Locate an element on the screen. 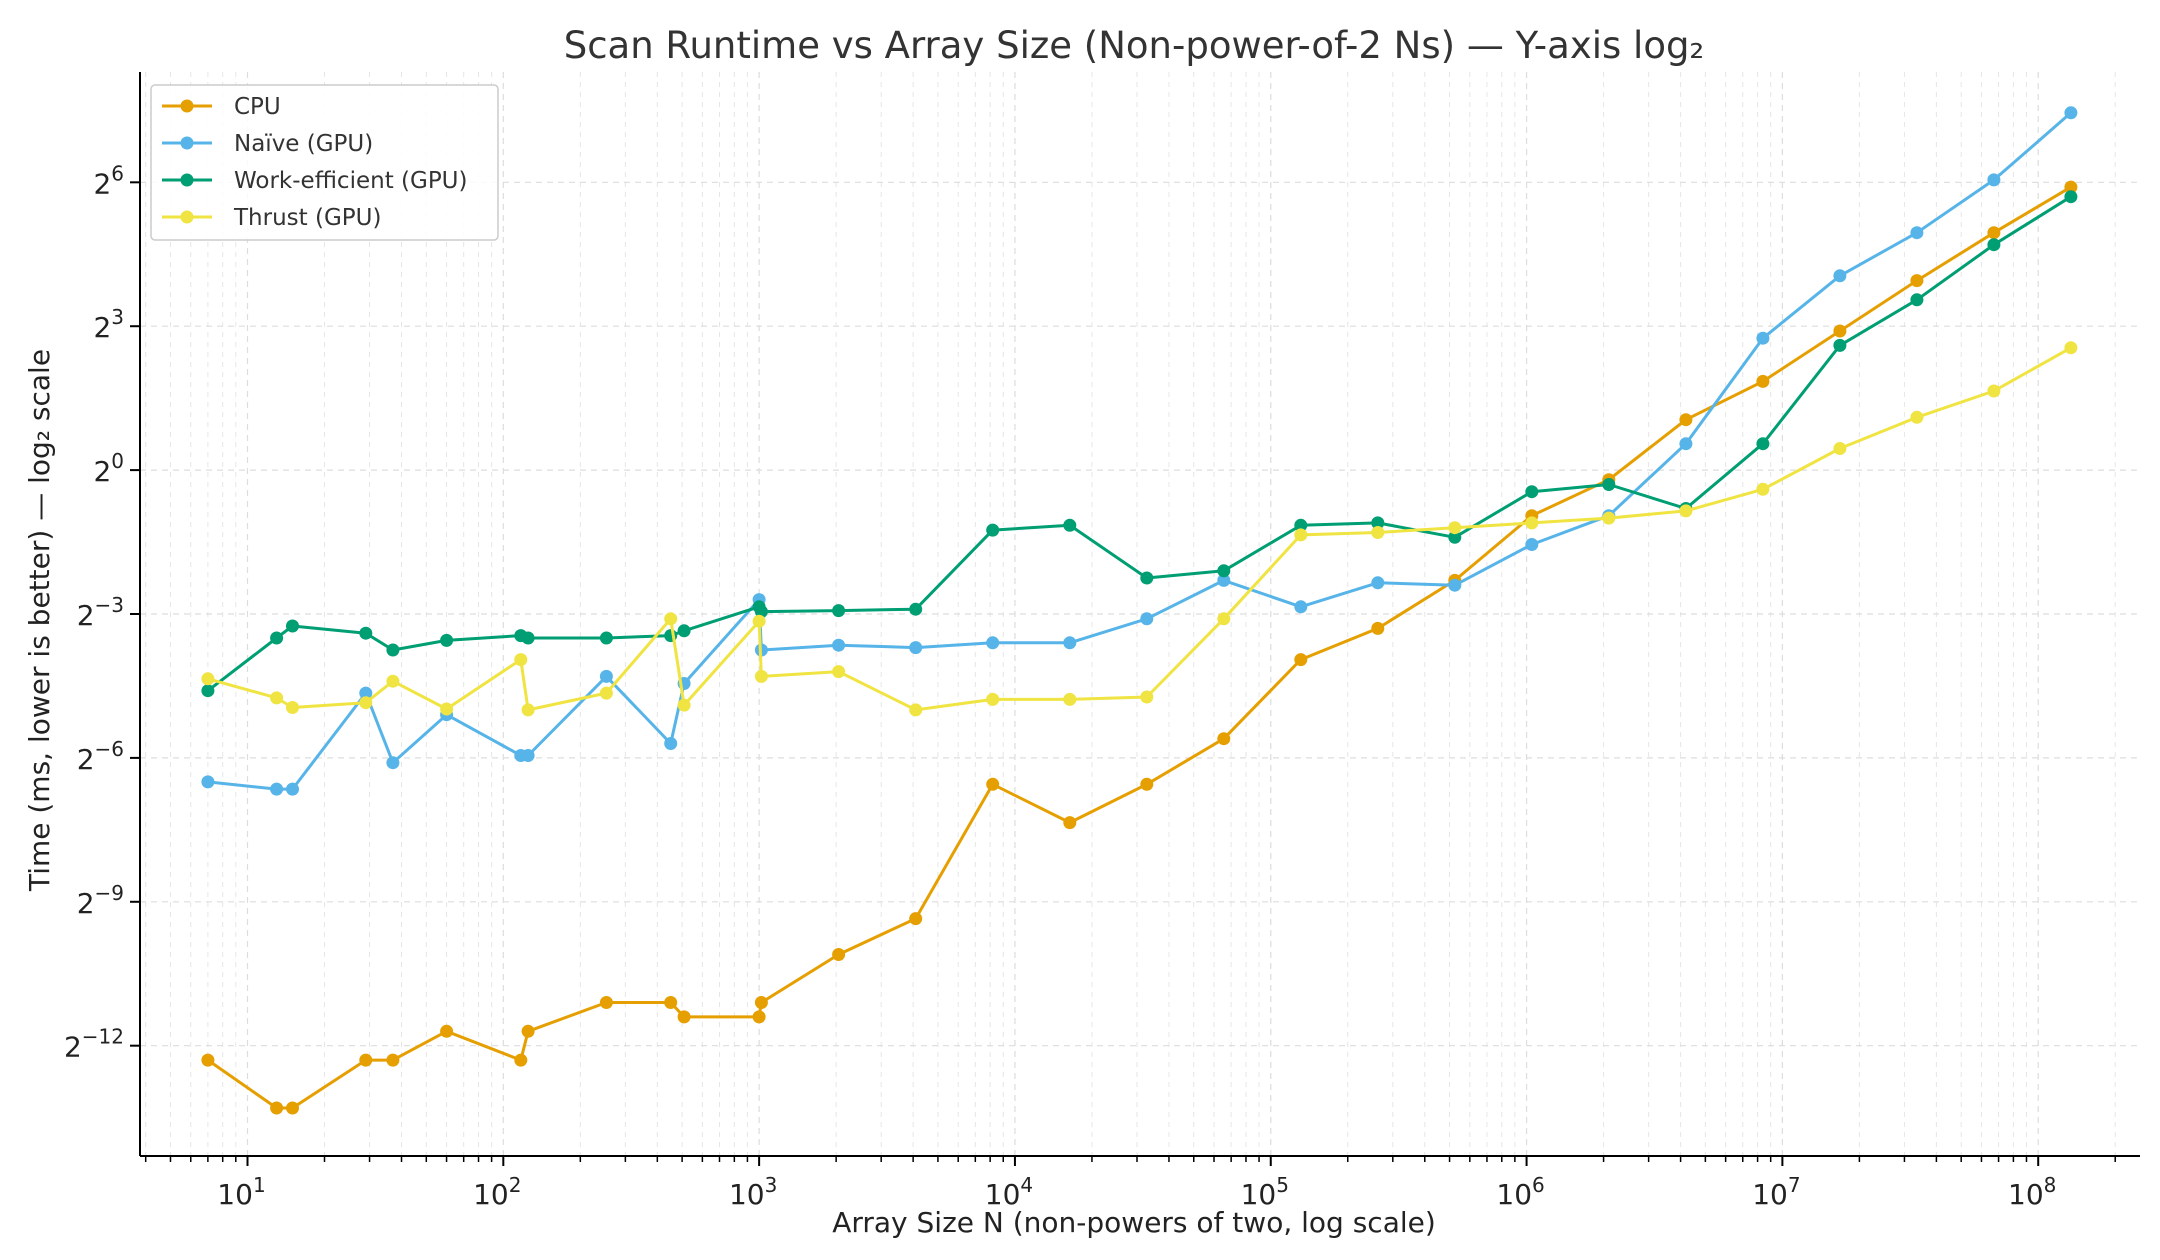 The width and height of the screenshot is (2160, 1260). x-tick-label: 10⁸ is located at coordinates (2032, 1192).